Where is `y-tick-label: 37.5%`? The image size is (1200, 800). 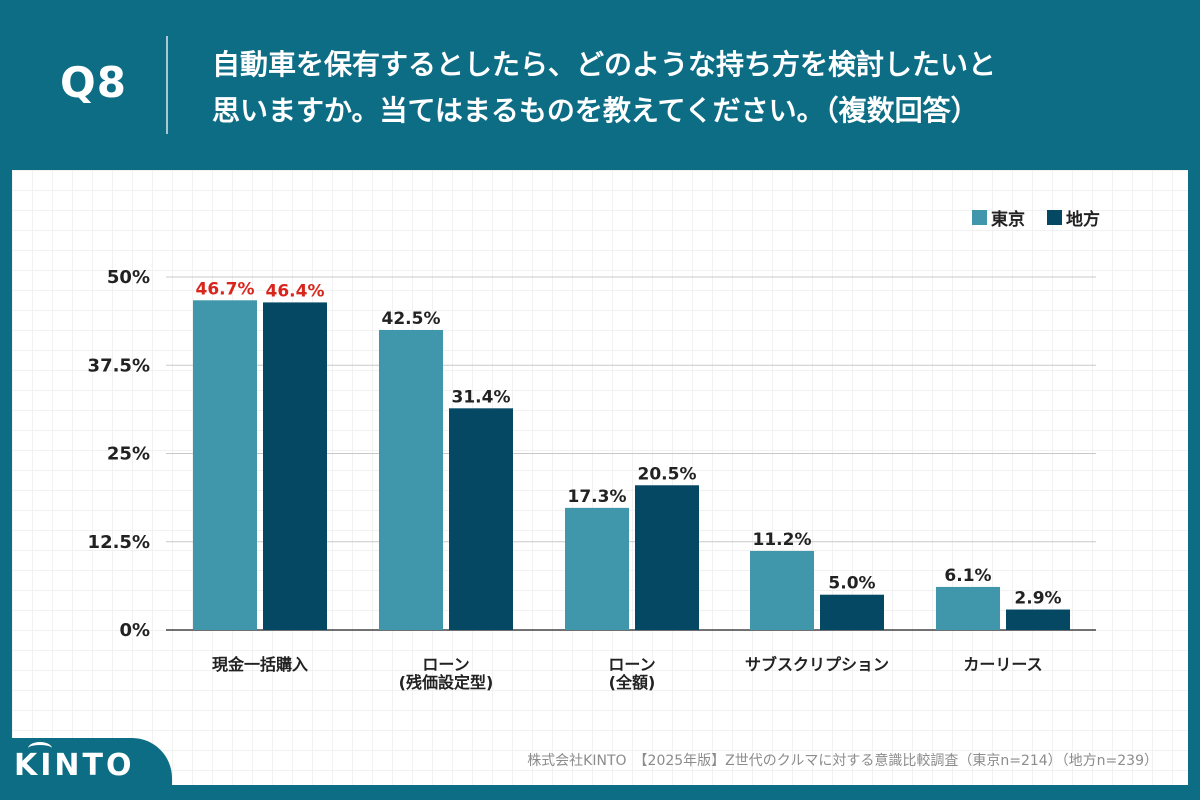 y-tick-label: 37.5% is located at coordinates (119, 365).